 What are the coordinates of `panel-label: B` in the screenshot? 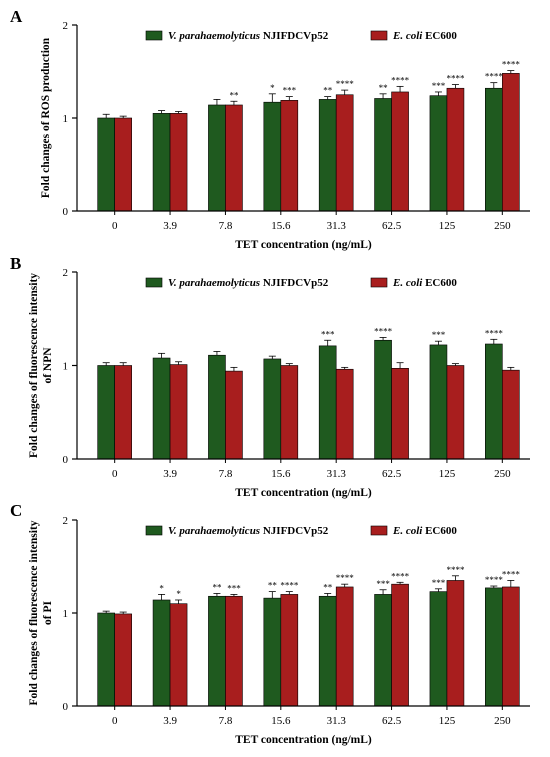 It's located at (15, 263).